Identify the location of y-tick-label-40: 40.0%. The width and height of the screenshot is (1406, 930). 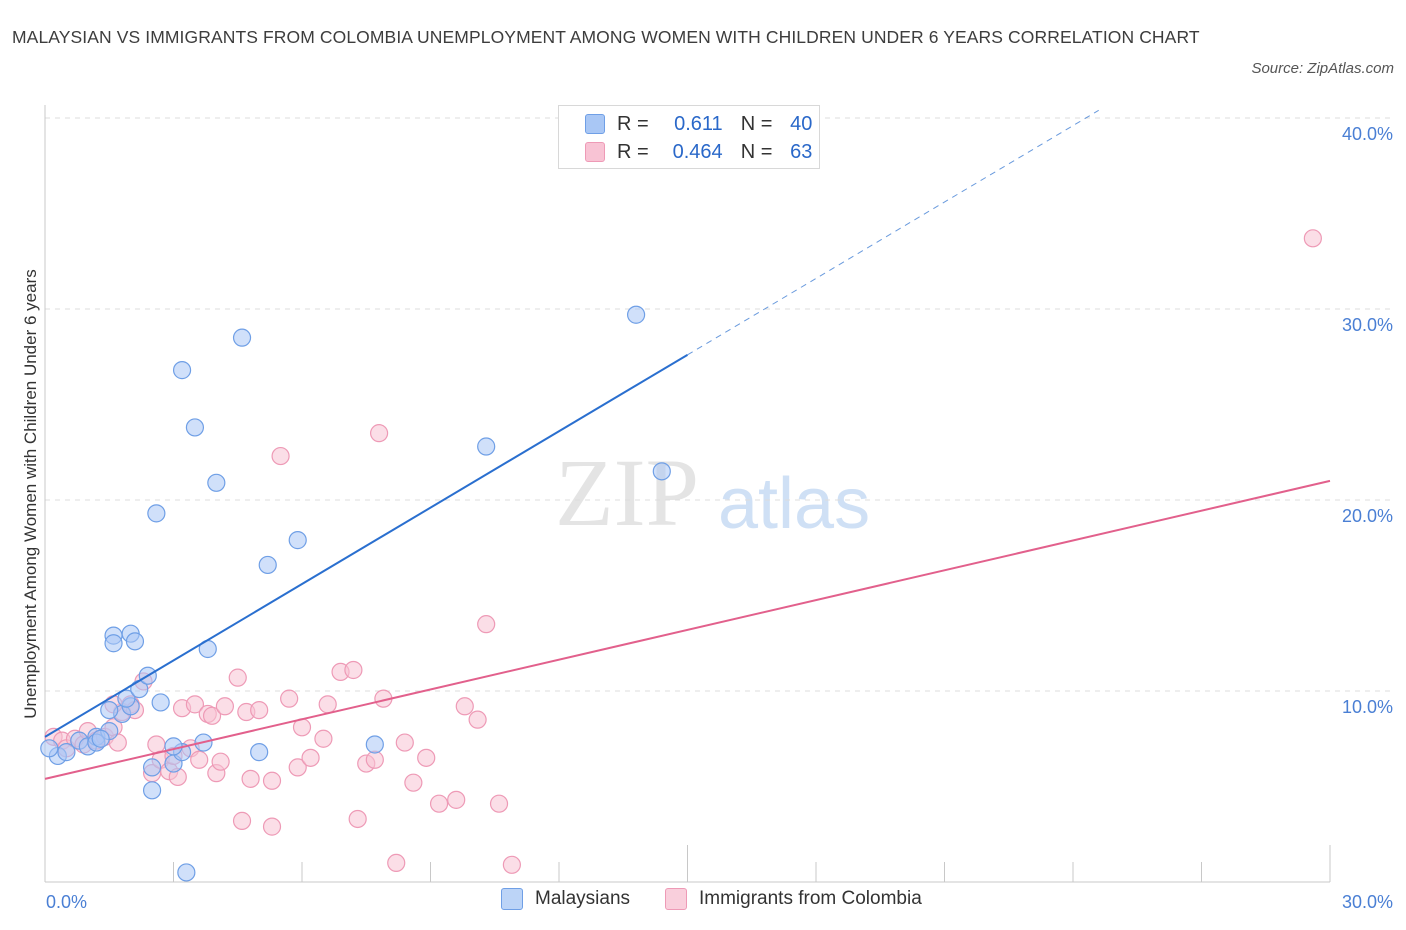
(1367, 134).